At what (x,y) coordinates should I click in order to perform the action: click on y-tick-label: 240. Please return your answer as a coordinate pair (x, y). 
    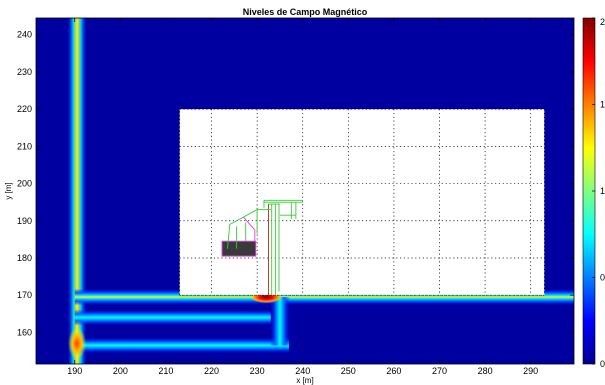
    Looking at the image, I should click on (24, 35).